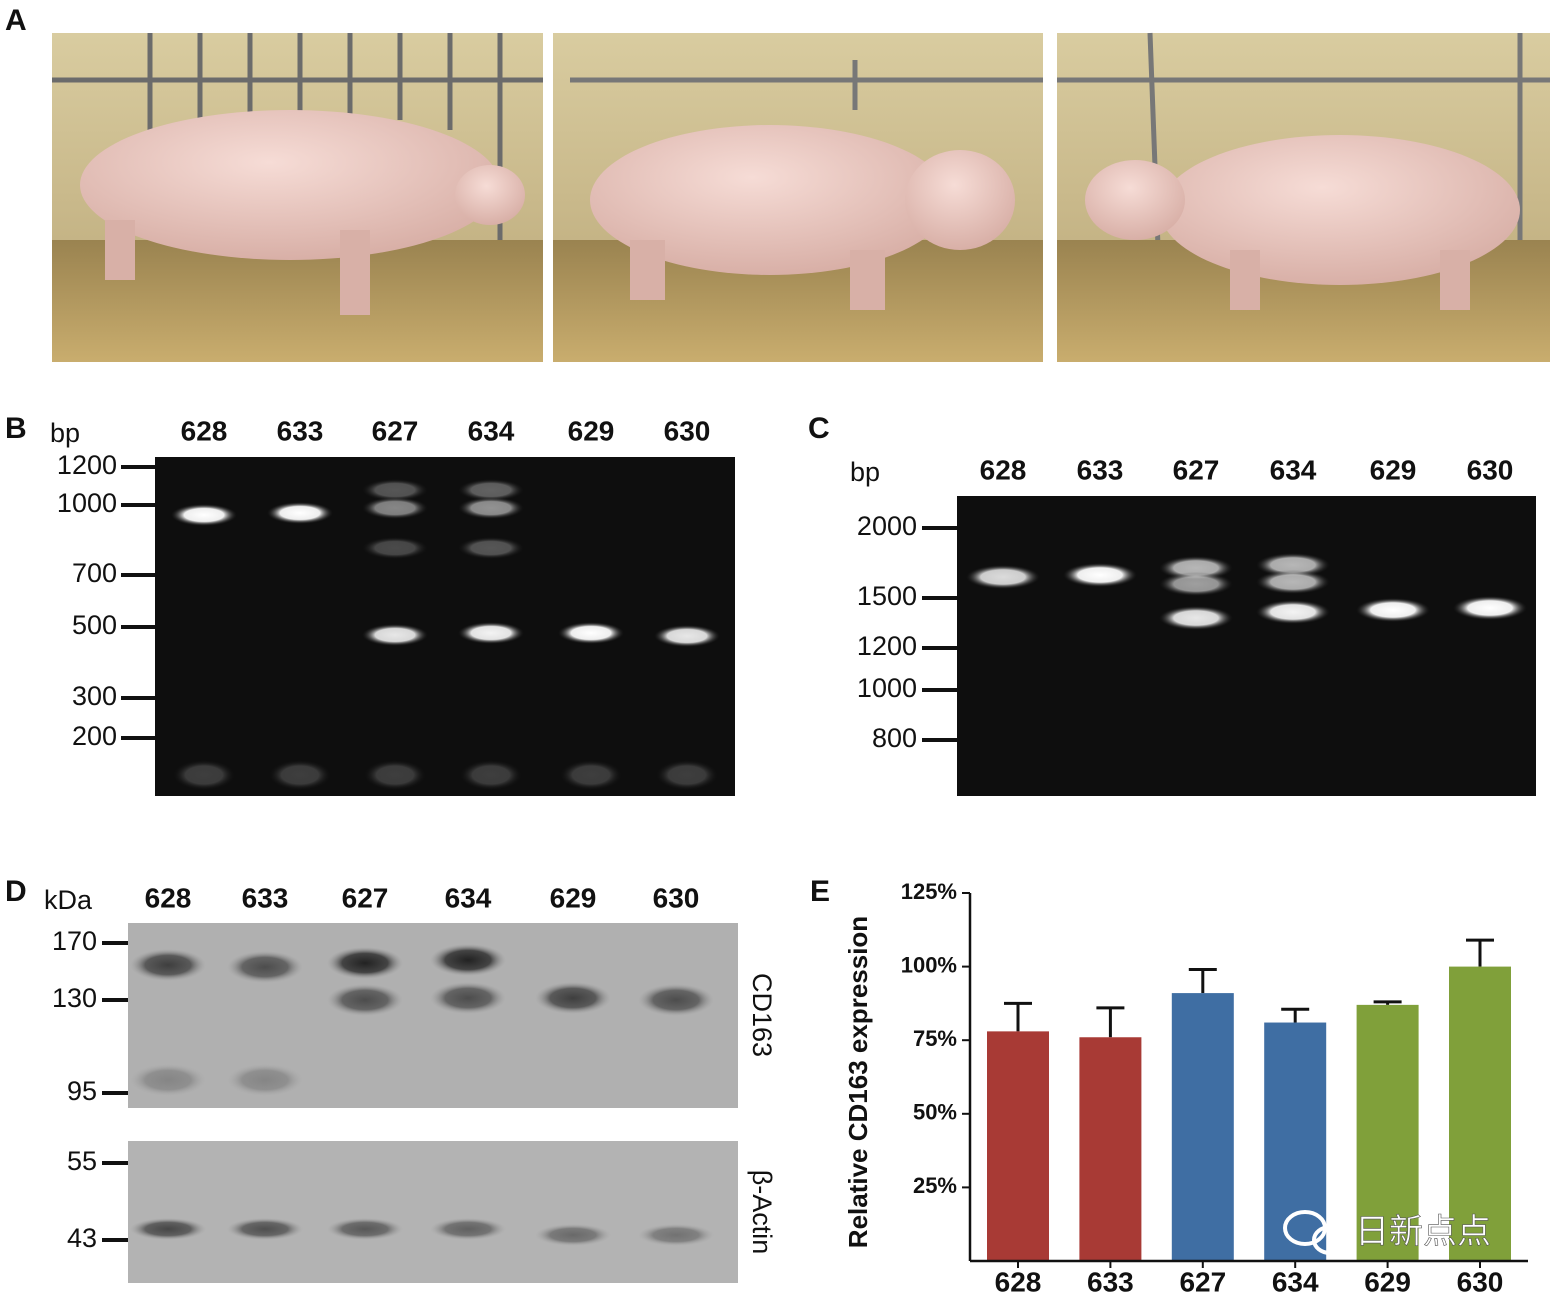 The image size is (1555, 1301). I want to click on y-tick-label: 75%, so click(935, 1038).